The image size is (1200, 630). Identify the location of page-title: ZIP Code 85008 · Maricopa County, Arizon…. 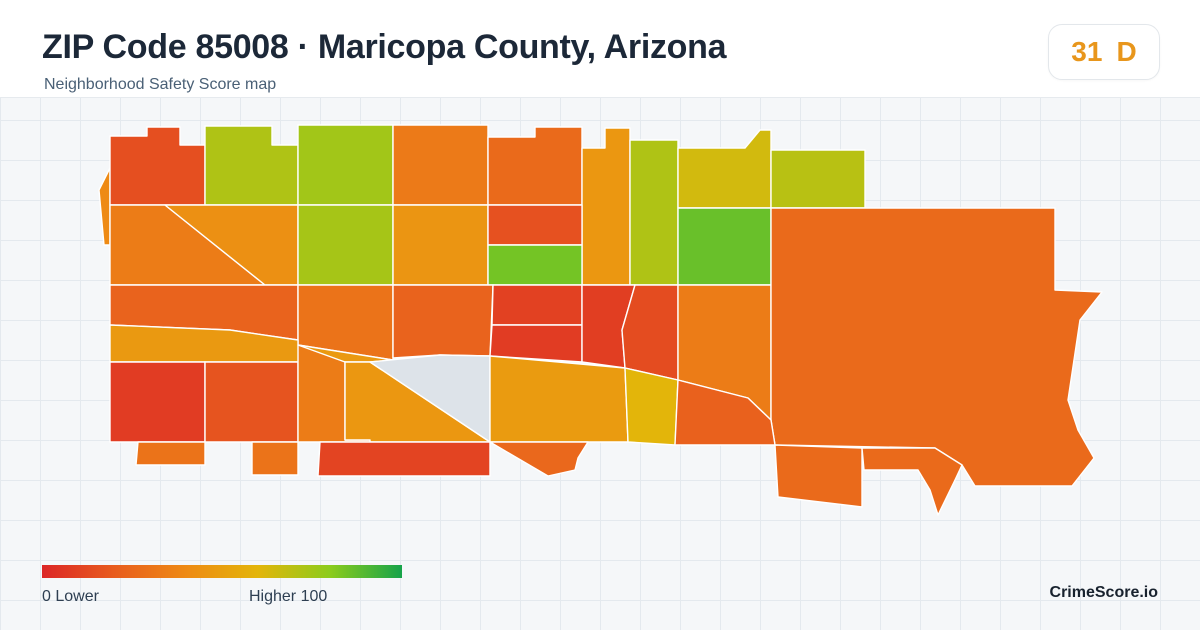
(384, 47).